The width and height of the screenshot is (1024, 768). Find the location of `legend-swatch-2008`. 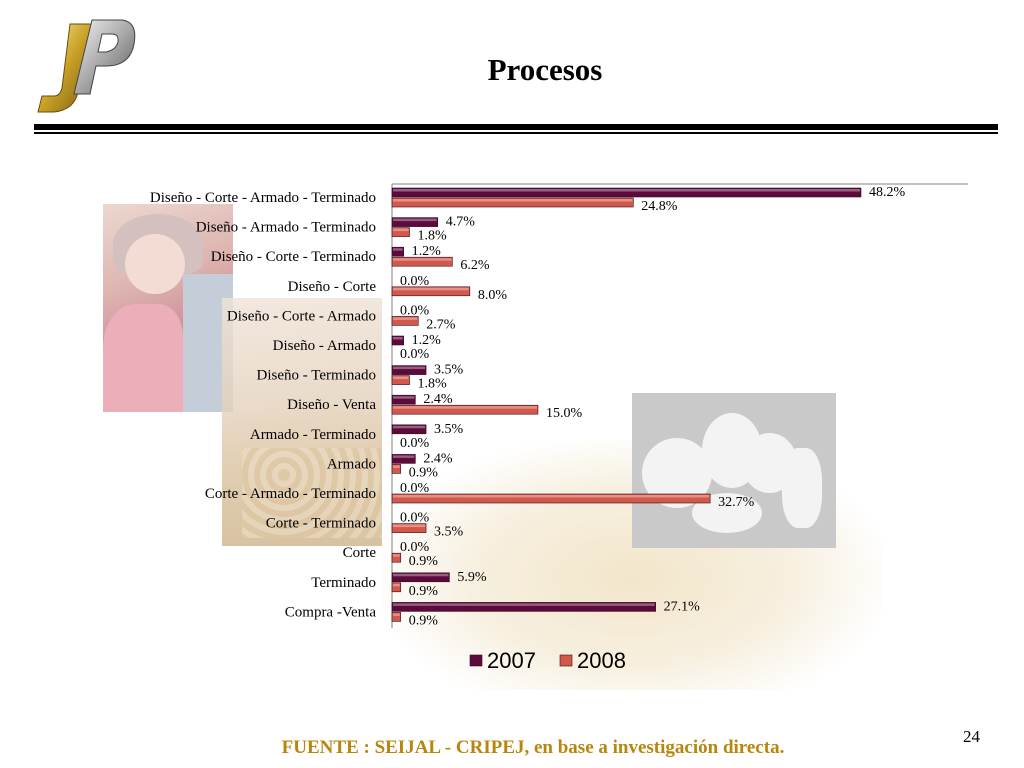

legend-swatch-2008 is located at coordinates (566, 660).